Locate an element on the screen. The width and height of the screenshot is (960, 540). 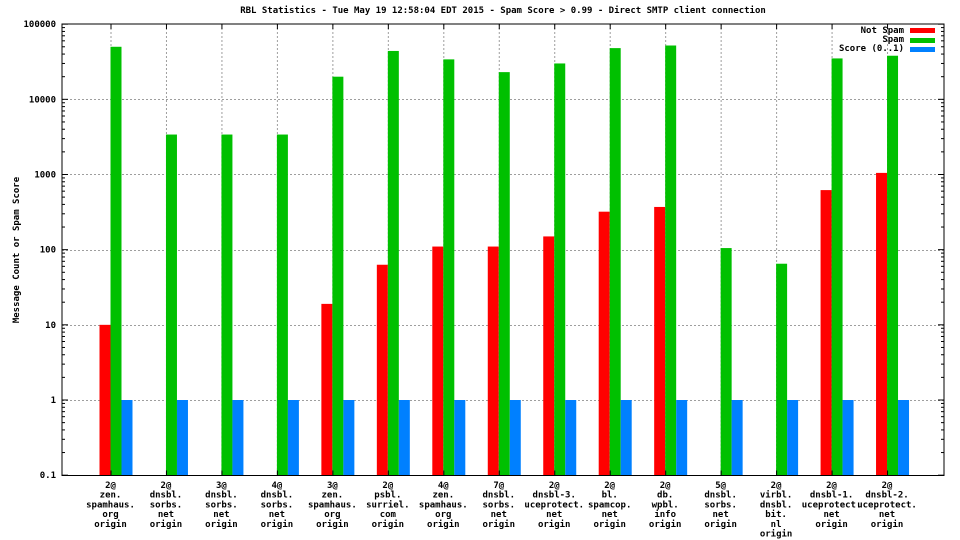
legend-row: Score (0..1) is located at coordinates (886, 49).